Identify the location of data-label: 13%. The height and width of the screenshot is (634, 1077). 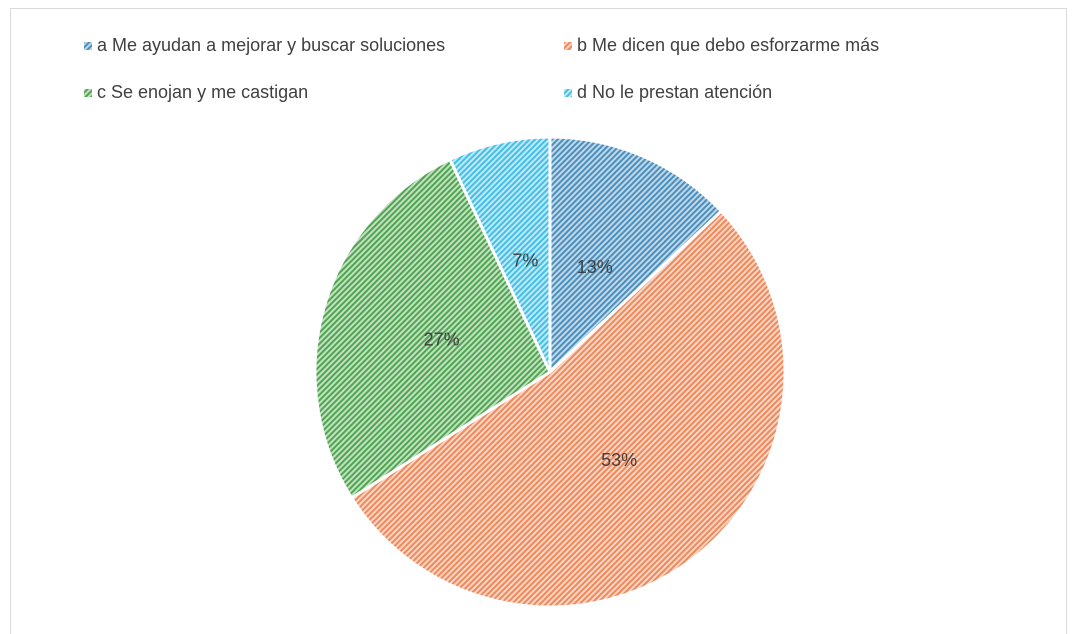
(595, 267).